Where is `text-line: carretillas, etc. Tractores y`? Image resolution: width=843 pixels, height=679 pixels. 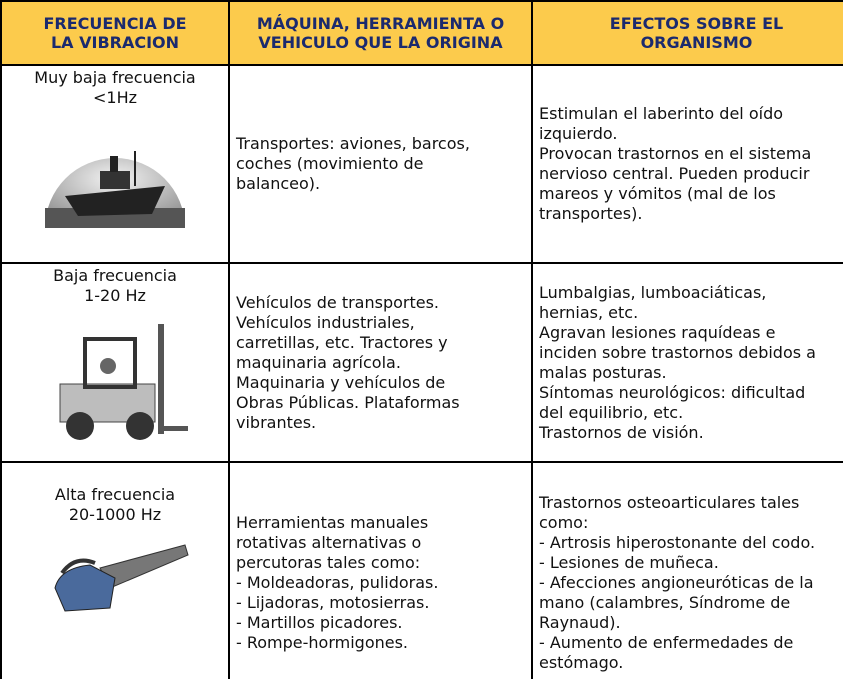 text-line: carretillas, etc. Tractores y is located at coordinates (342, 342).